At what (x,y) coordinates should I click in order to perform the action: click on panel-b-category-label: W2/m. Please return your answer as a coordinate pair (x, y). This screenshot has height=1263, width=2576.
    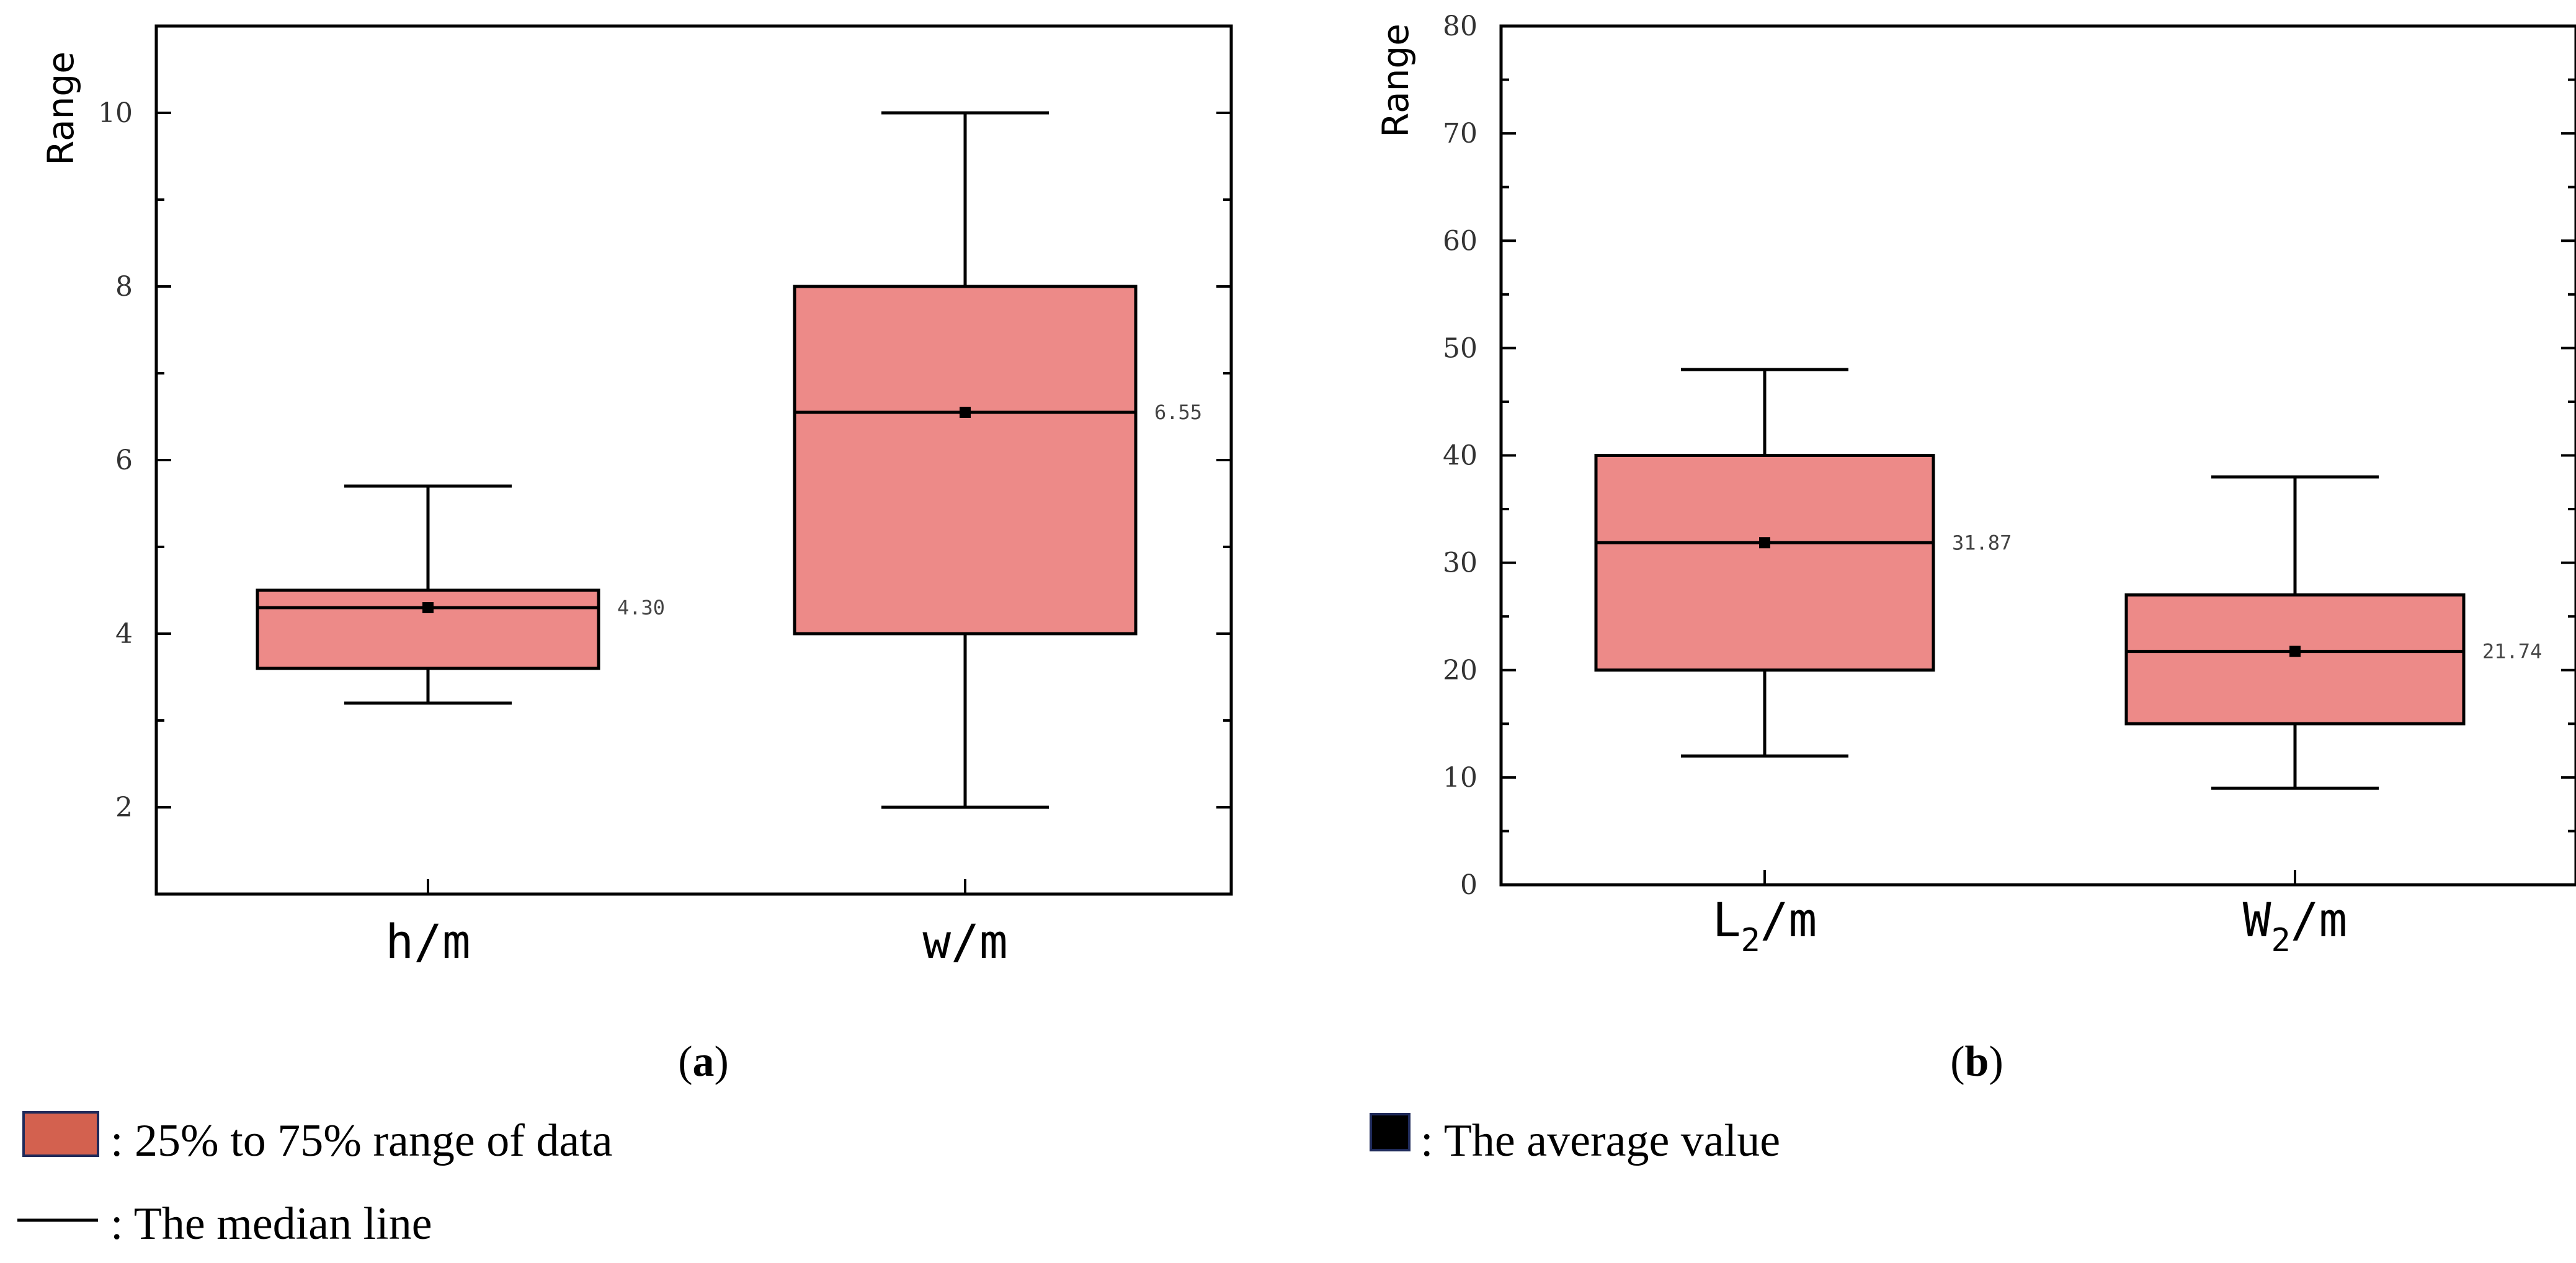
    Looking at the image, I should click on (2295, 926).